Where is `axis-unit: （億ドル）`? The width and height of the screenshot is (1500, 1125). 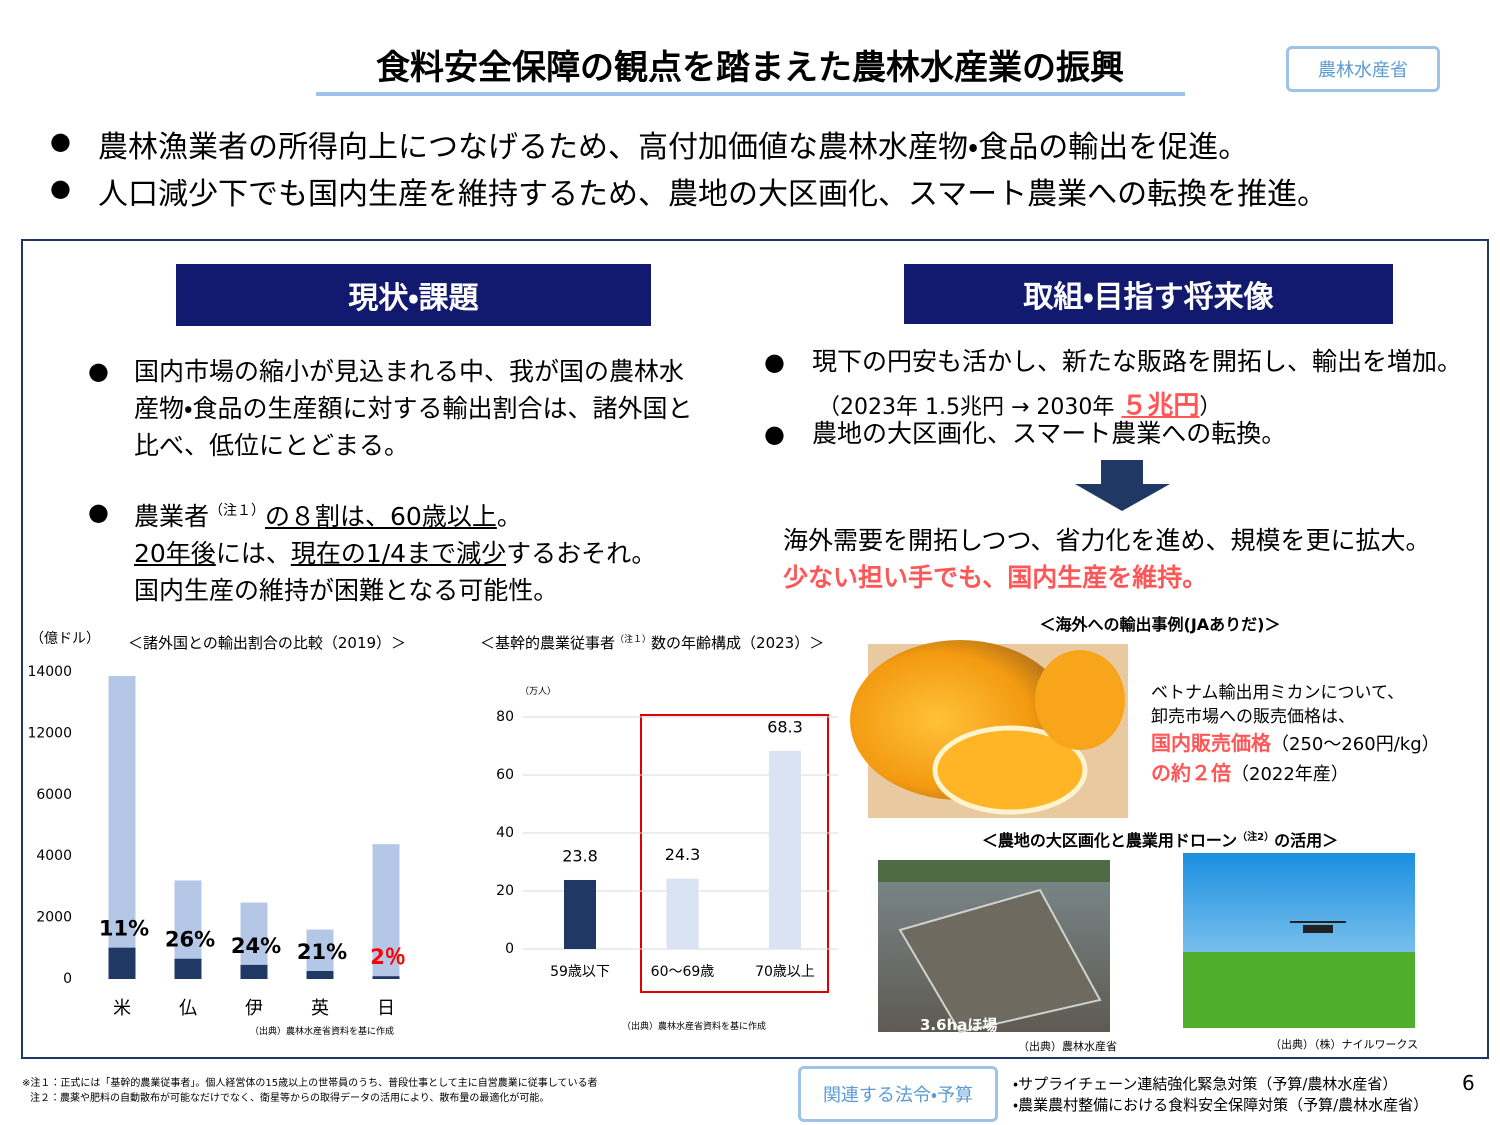
axis-unit: （億ドル） is located at coordinates (65, 639).